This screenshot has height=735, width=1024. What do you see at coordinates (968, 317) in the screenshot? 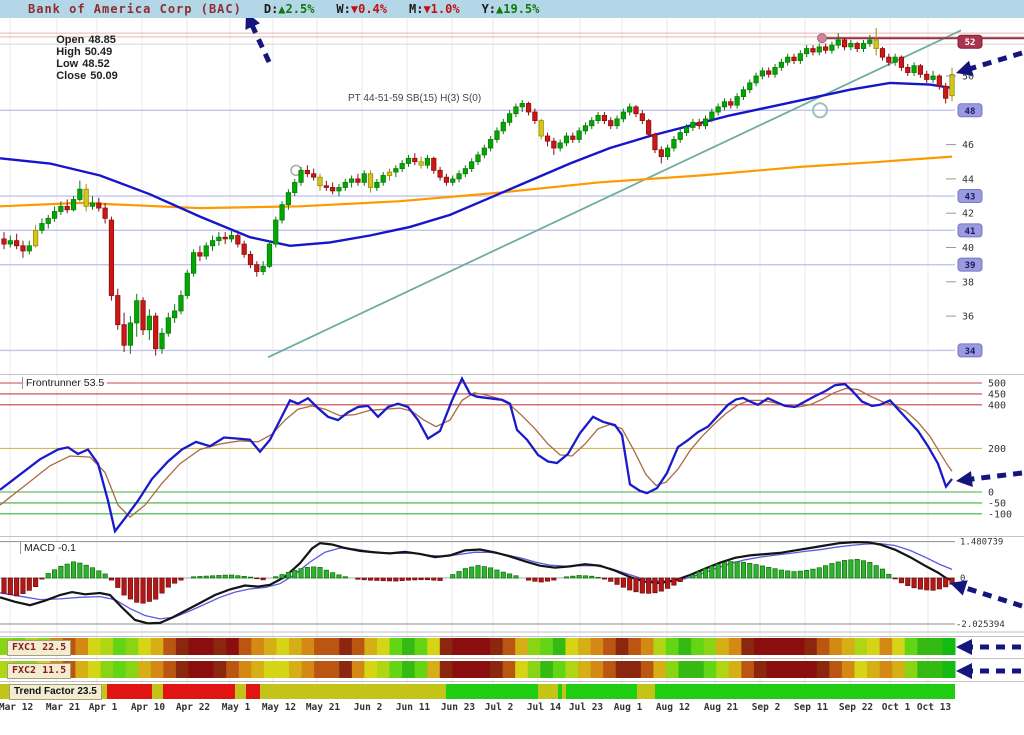
I see `price-axis-label: 36` at bounding box center [968, 317].